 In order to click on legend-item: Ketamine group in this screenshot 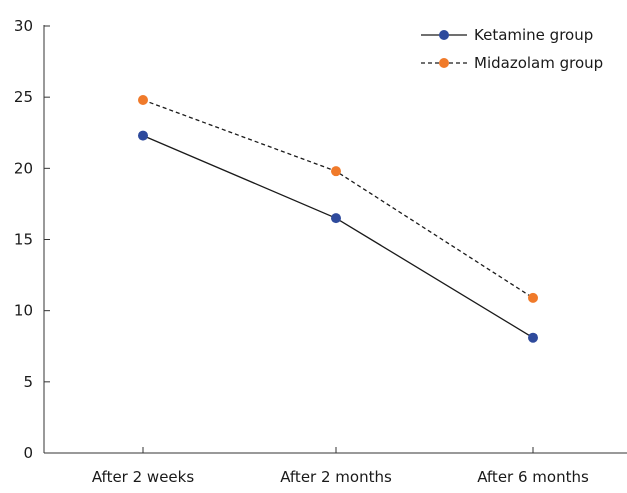, I will do `click(507, 35)`.